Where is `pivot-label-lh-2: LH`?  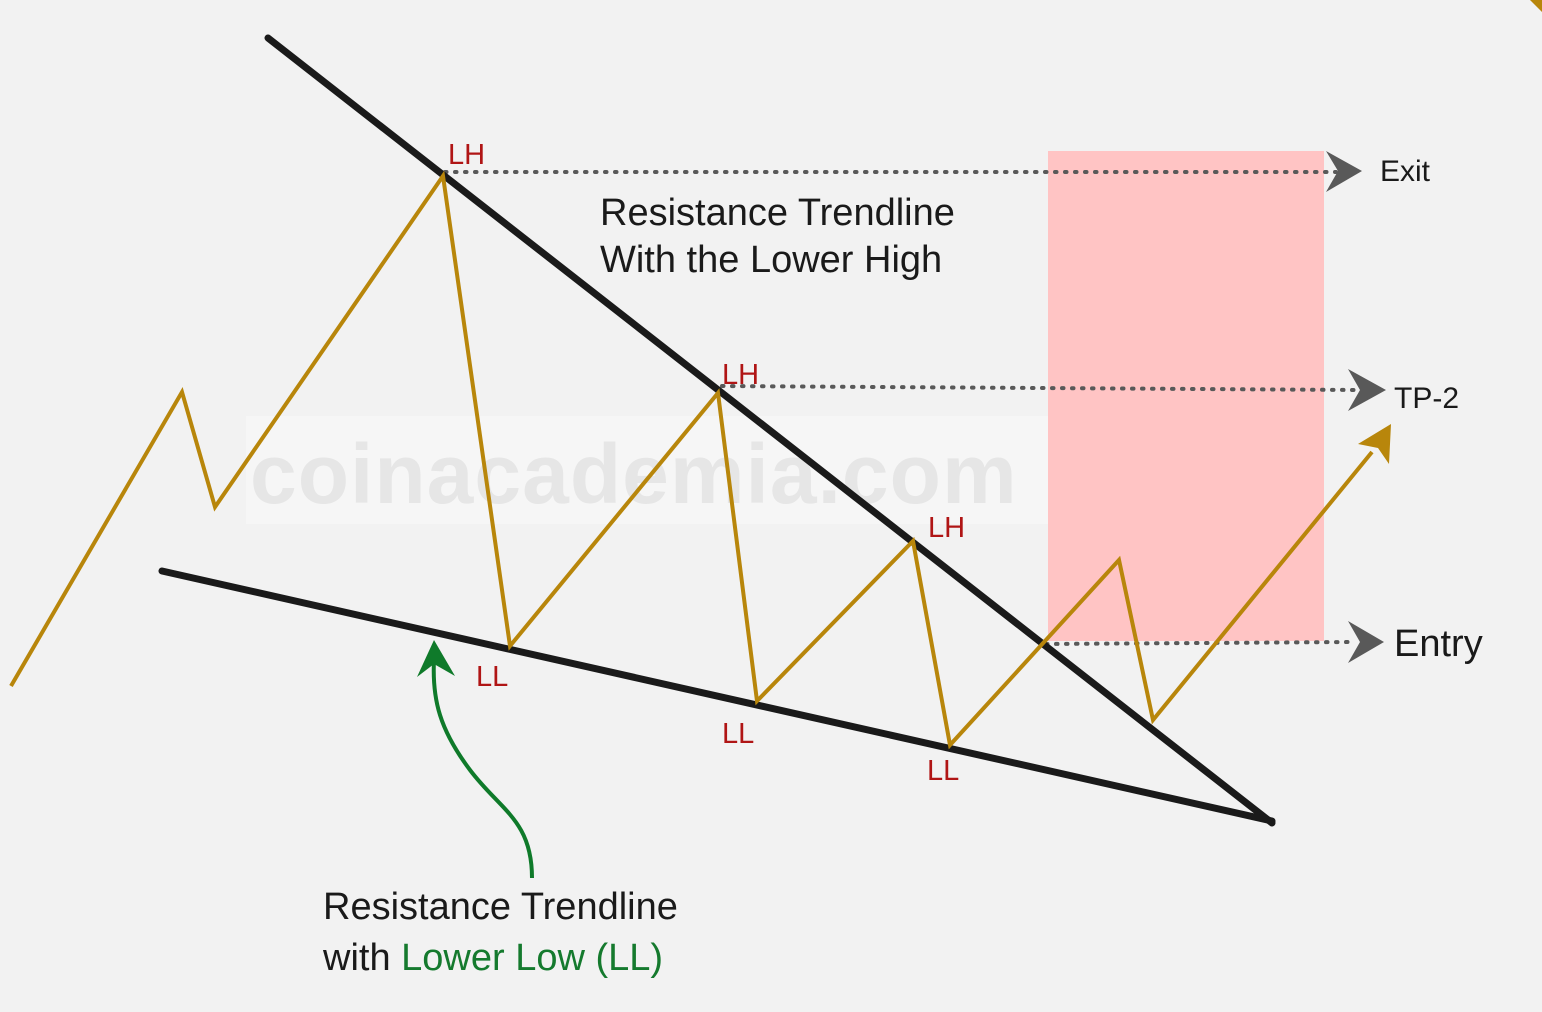 pivot-label-lh-2: LH is located at coordinates (740, 375).